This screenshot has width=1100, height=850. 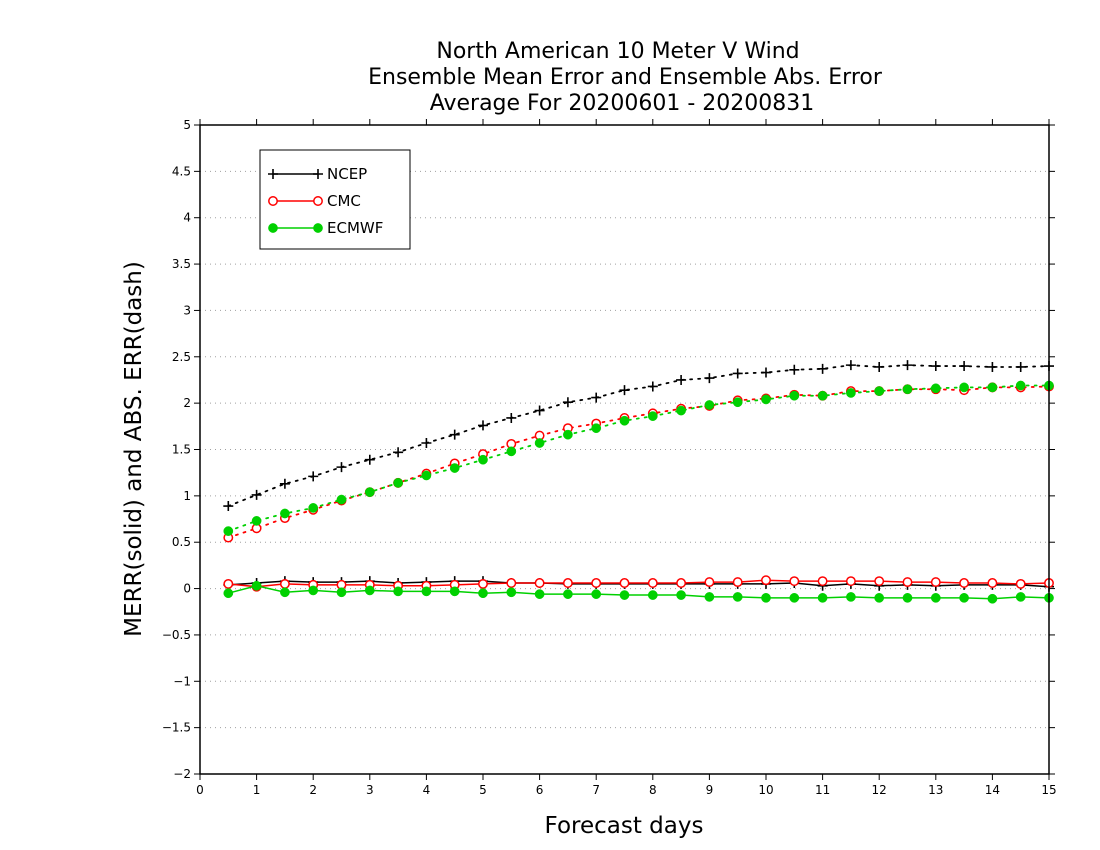 What do you see at coordinates (187, 125) in the screenshot?
I see `y-tick-label: 5` at bounding box center [187, 125].